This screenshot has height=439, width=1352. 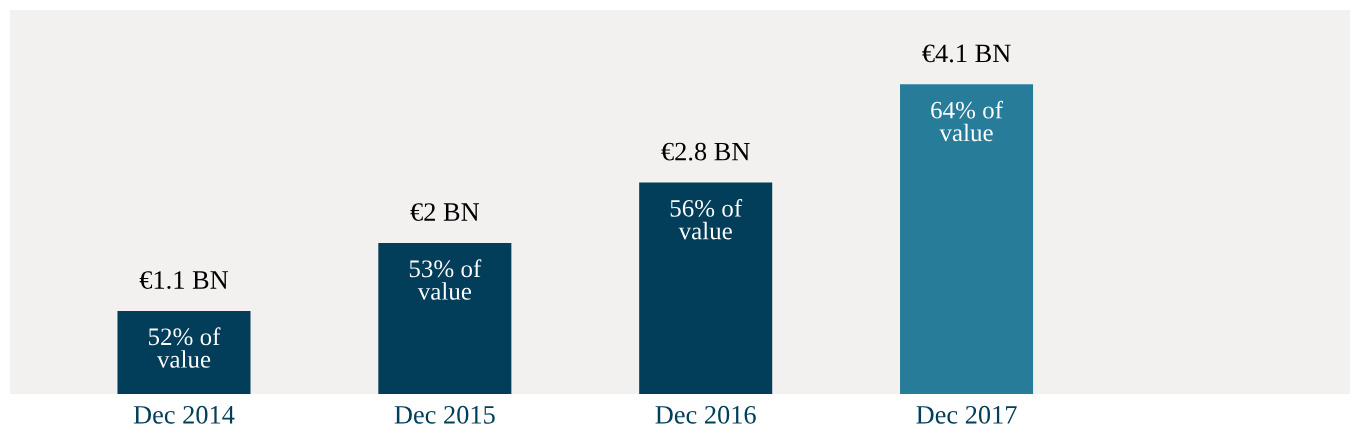 I want to click on annotation: 56% of value, so click(x=706, y=219).